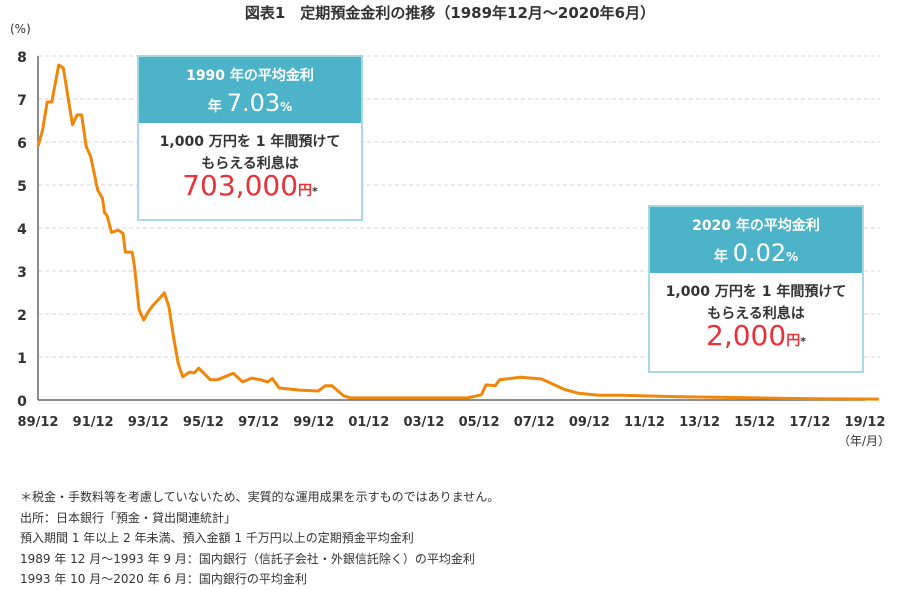 The image size is (900, 590). What do you see at coordinates (754, 422) in the screenshot?
I see `x-tick-label: 15/12` at bounding box center [754, 422].